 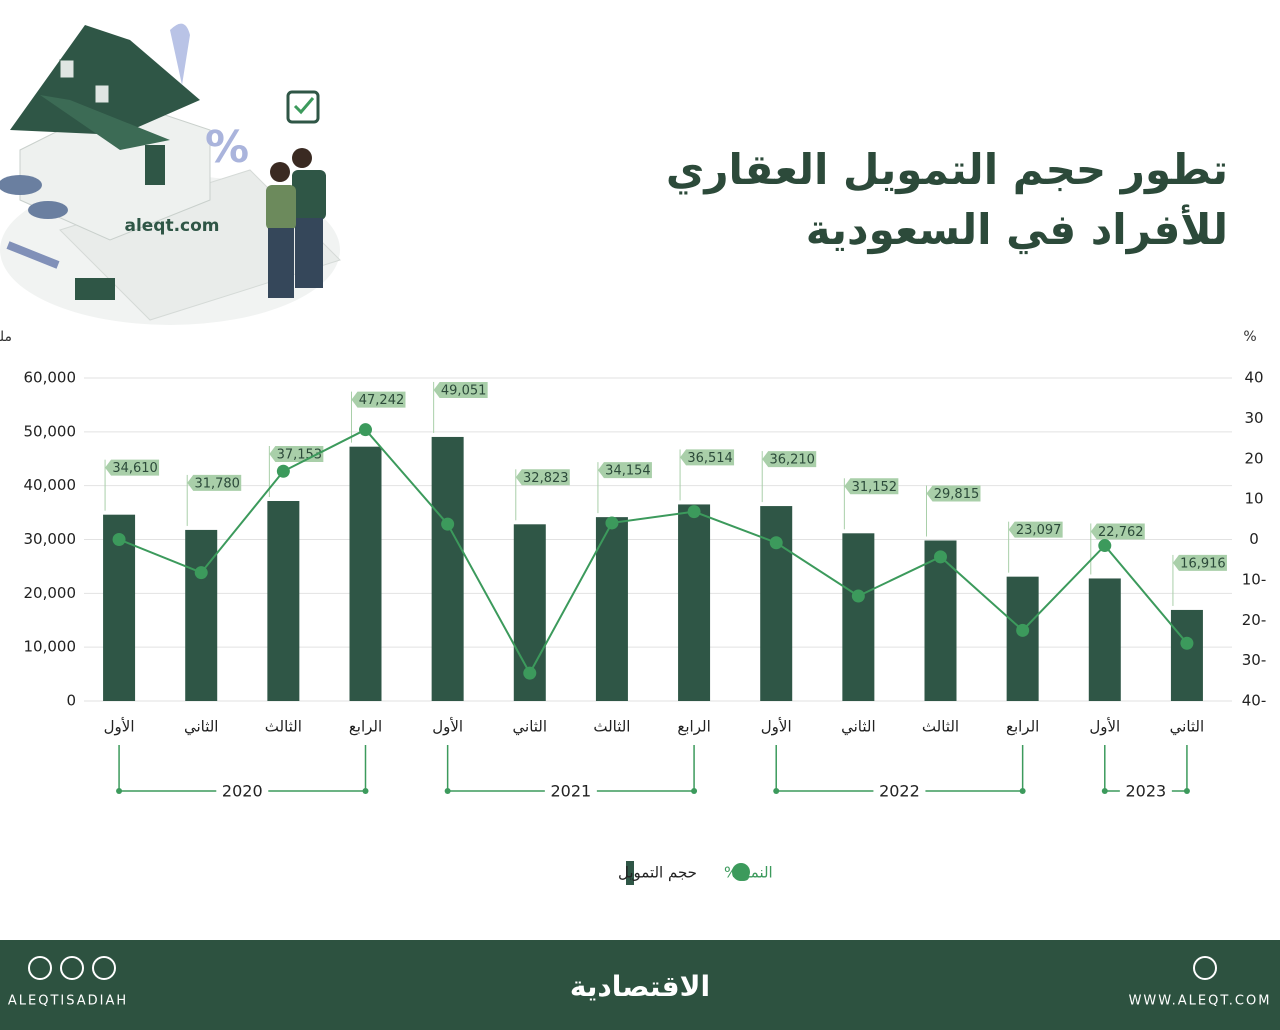 I want to click on key, so click(x=33, y=255).